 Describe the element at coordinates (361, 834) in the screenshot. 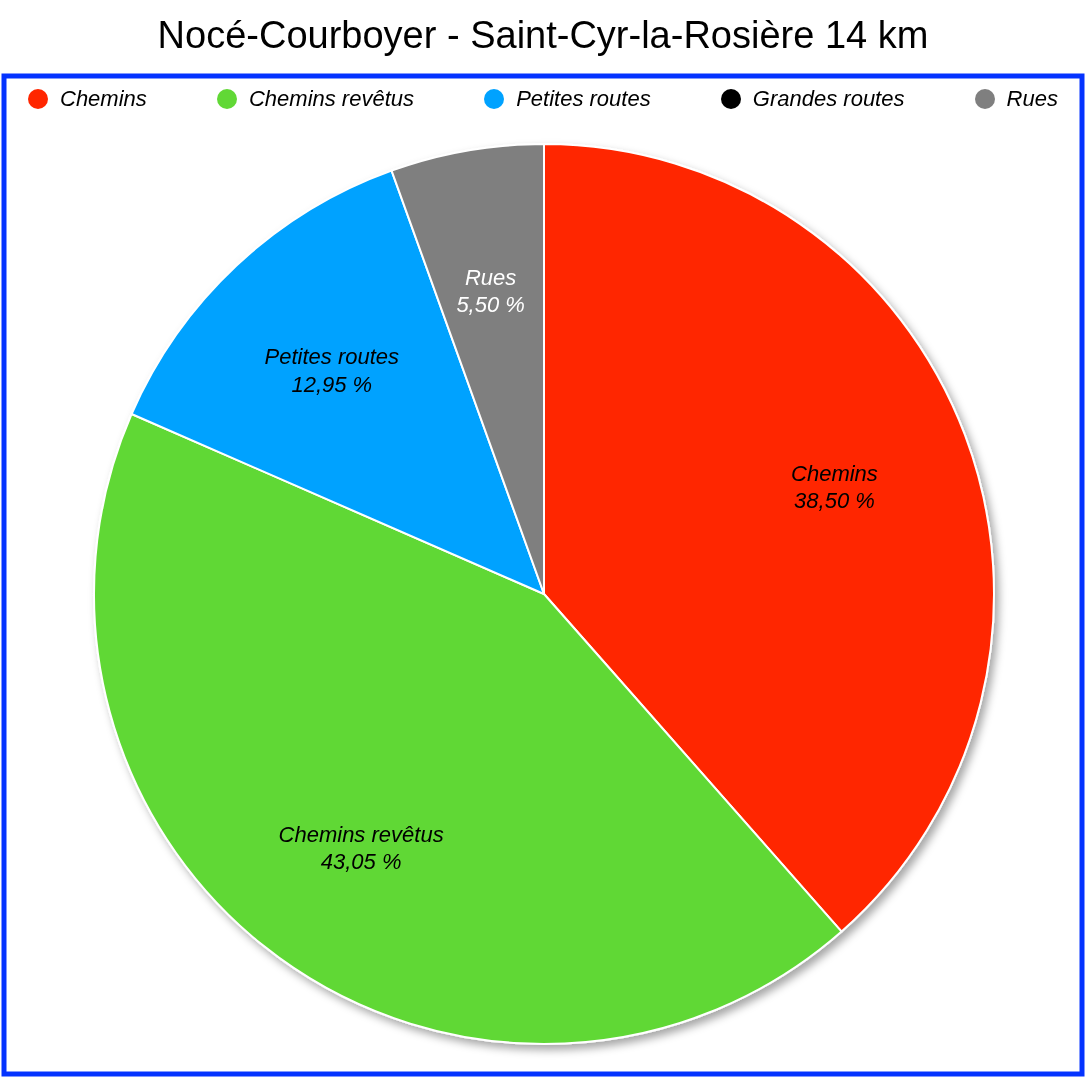

I see `slice-label: Chemins revêtus` at that location.